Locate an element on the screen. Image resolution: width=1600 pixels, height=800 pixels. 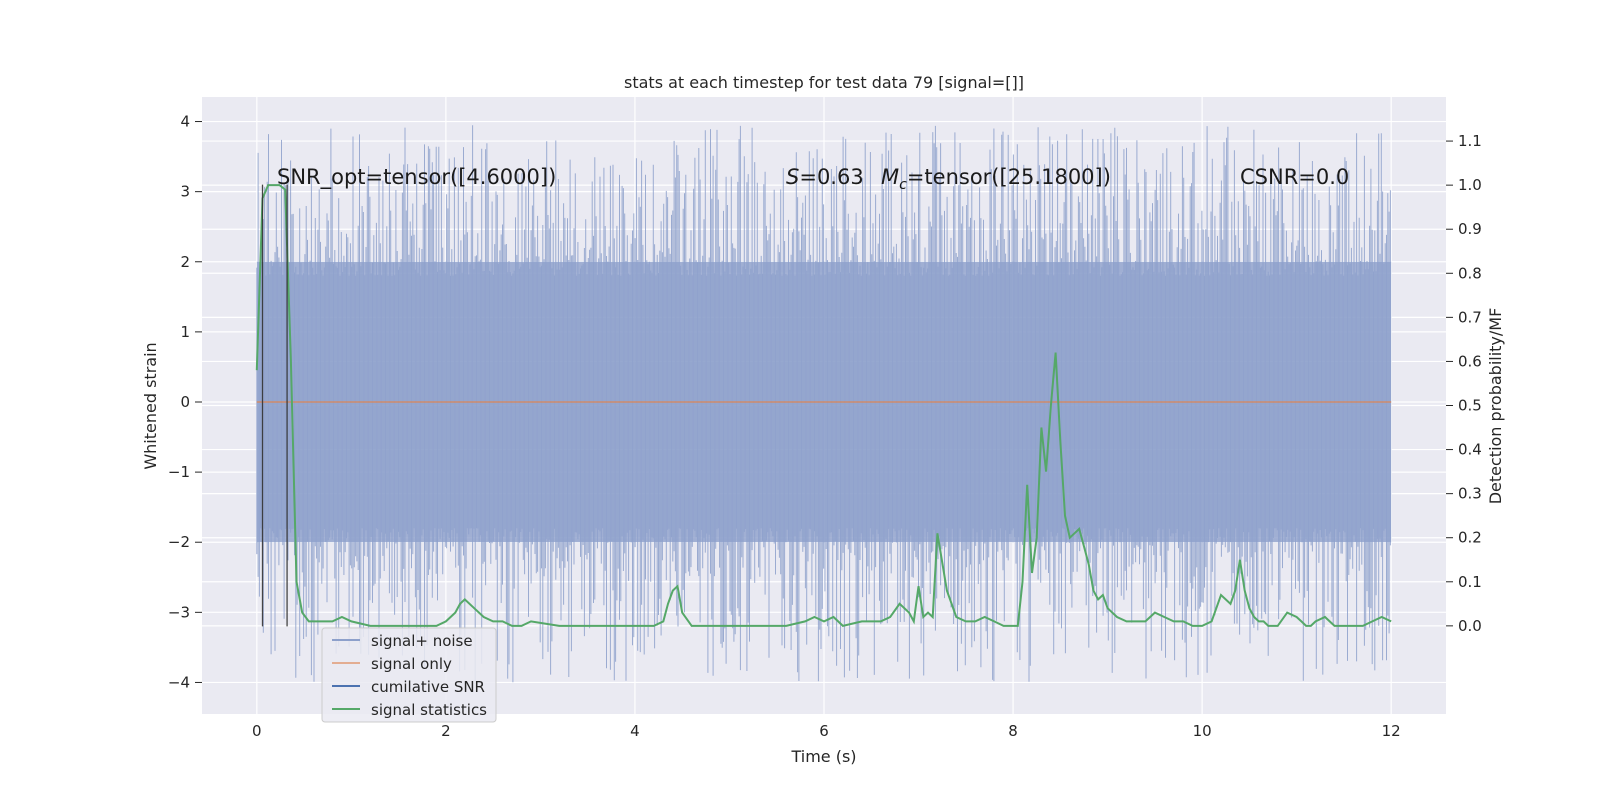
y-right-tick-label: 0.8 is located at coordinates (1470, 273).